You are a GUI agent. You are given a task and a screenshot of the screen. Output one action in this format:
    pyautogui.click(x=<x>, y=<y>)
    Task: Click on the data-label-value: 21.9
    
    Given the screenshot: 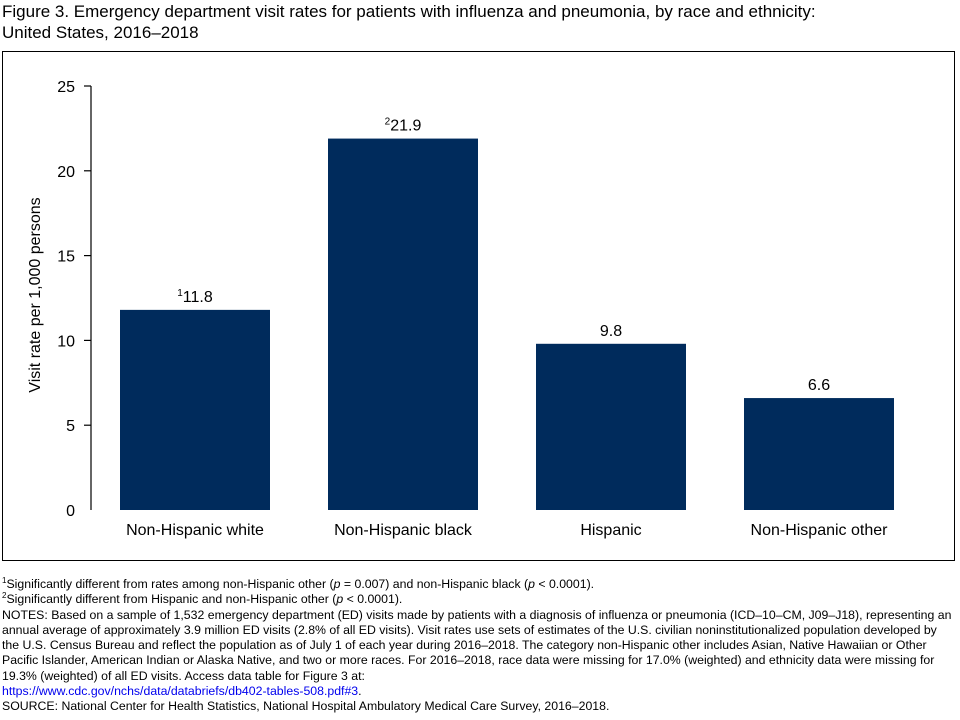 What is the action you would take?
    pyautogui.click(x=405, y=126)
    